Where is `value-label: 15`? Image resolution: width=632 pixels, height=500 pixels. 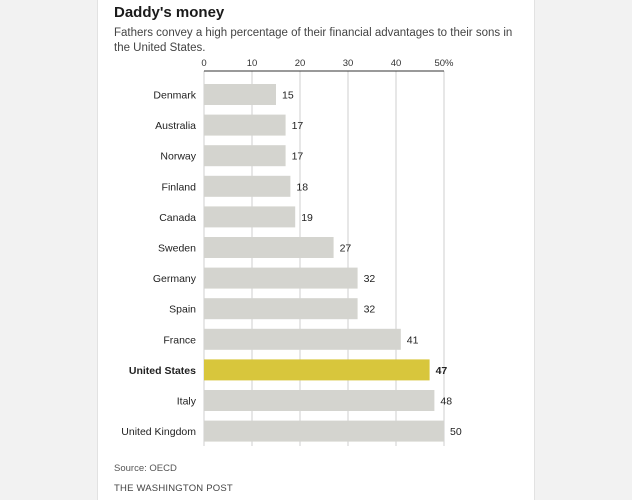 value-label: 15 is located at coordinates (288, 96).